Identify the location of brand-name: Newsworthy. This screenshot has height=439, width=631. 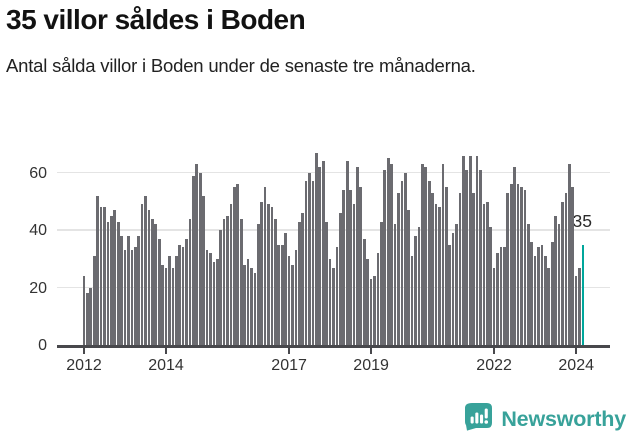
(563, 418).